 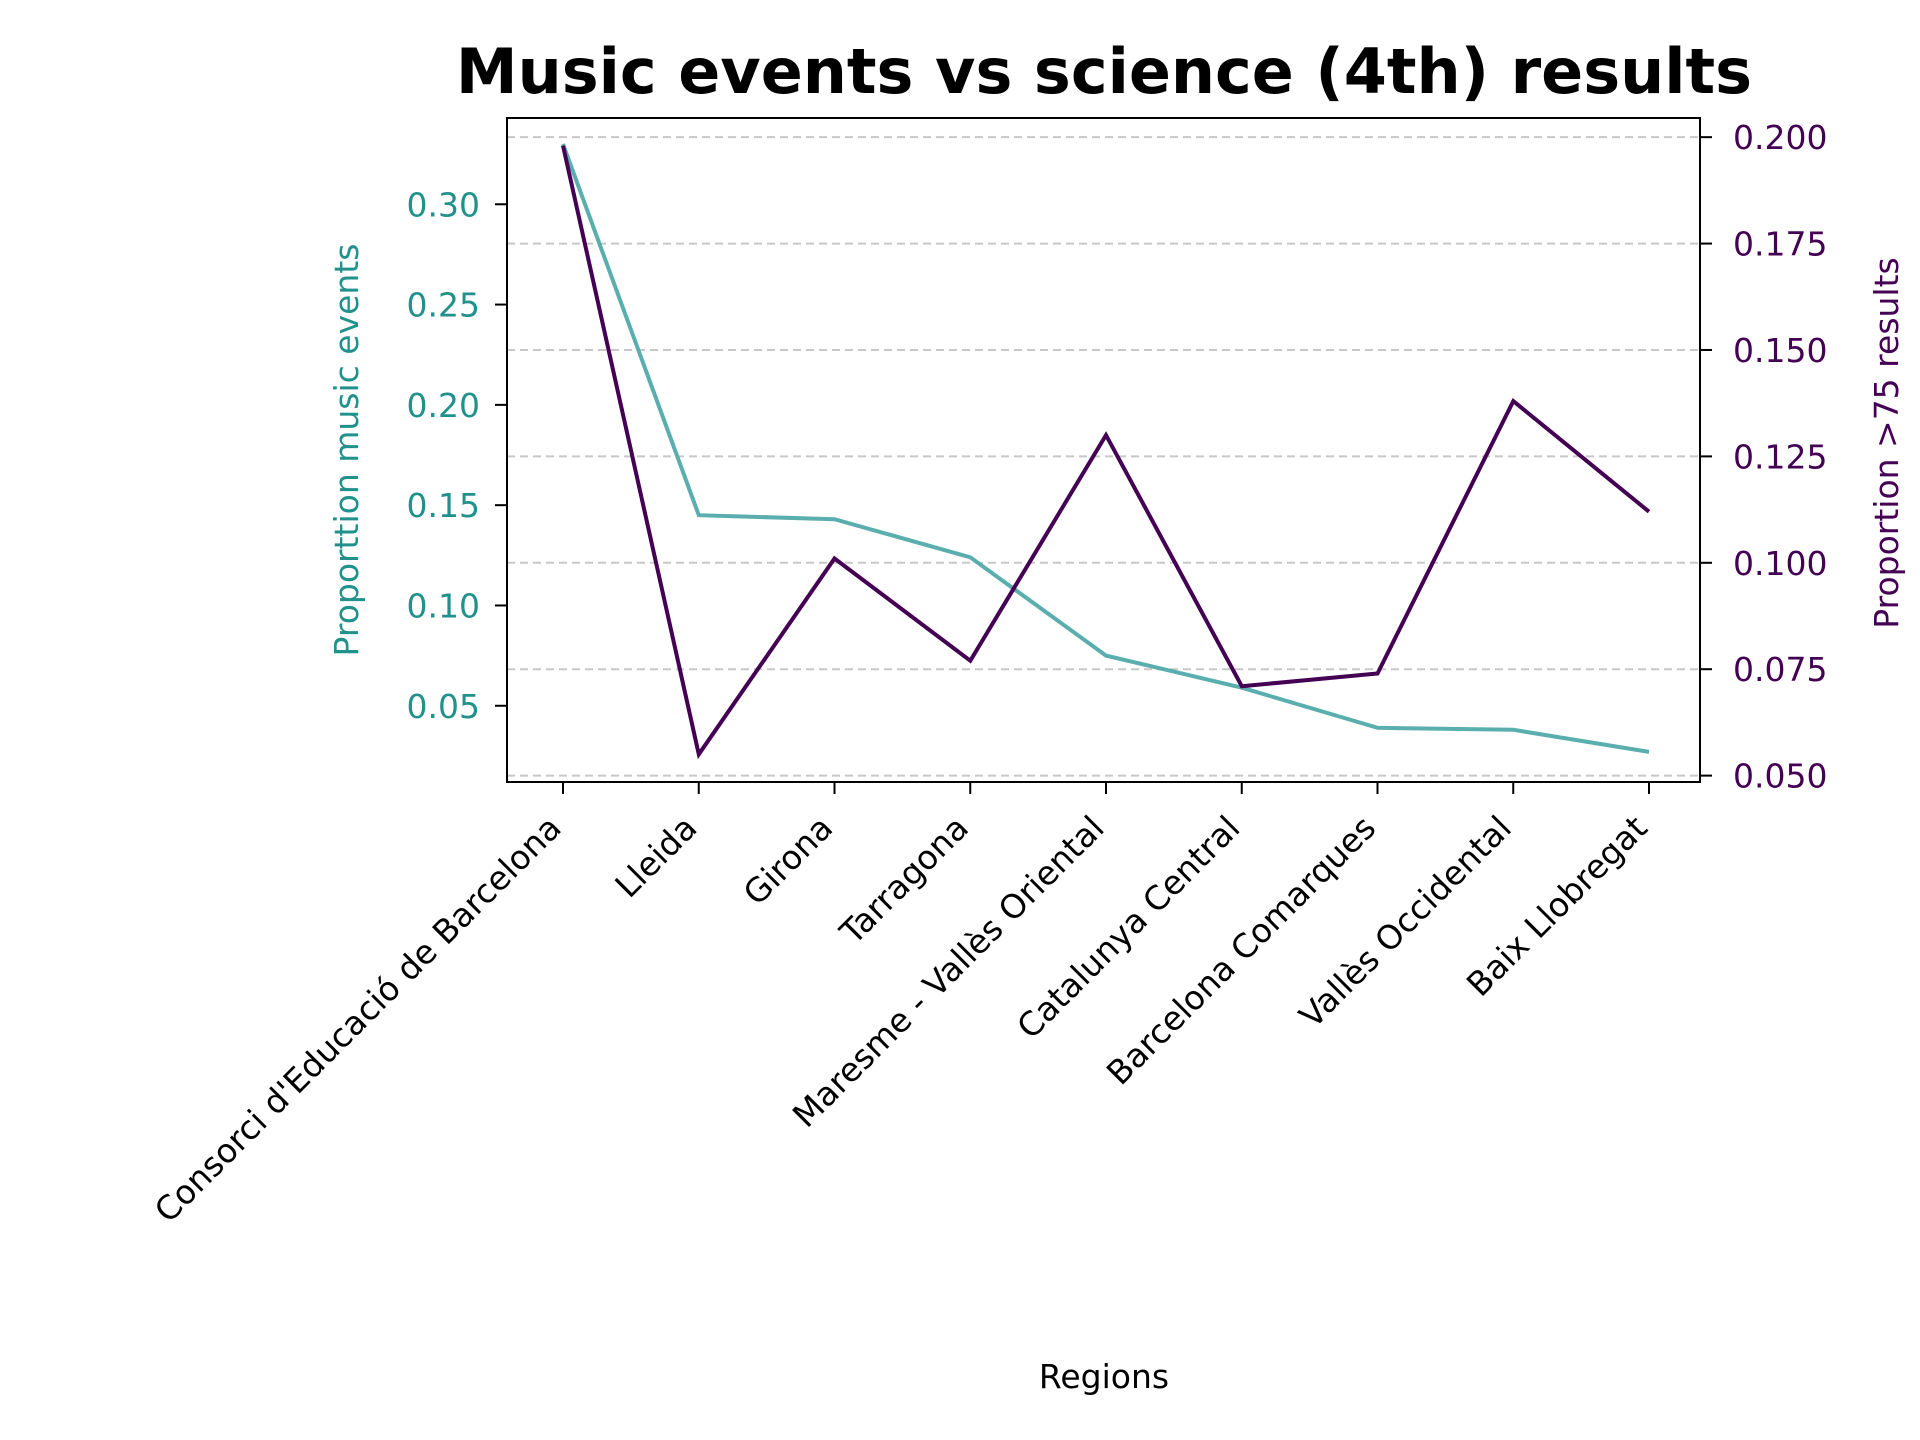 I want to click on chart-title: Music events vs science (4th) results, so click(x=1104, y=71).